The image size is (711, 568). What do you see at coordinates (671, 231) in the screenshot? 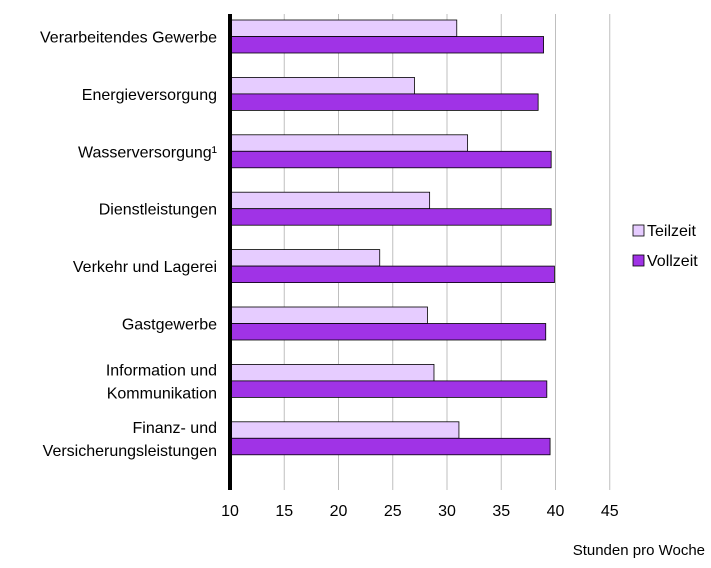
I see `legend-label-teilzeit: Teilzeit` at bounding box center [671, 231].